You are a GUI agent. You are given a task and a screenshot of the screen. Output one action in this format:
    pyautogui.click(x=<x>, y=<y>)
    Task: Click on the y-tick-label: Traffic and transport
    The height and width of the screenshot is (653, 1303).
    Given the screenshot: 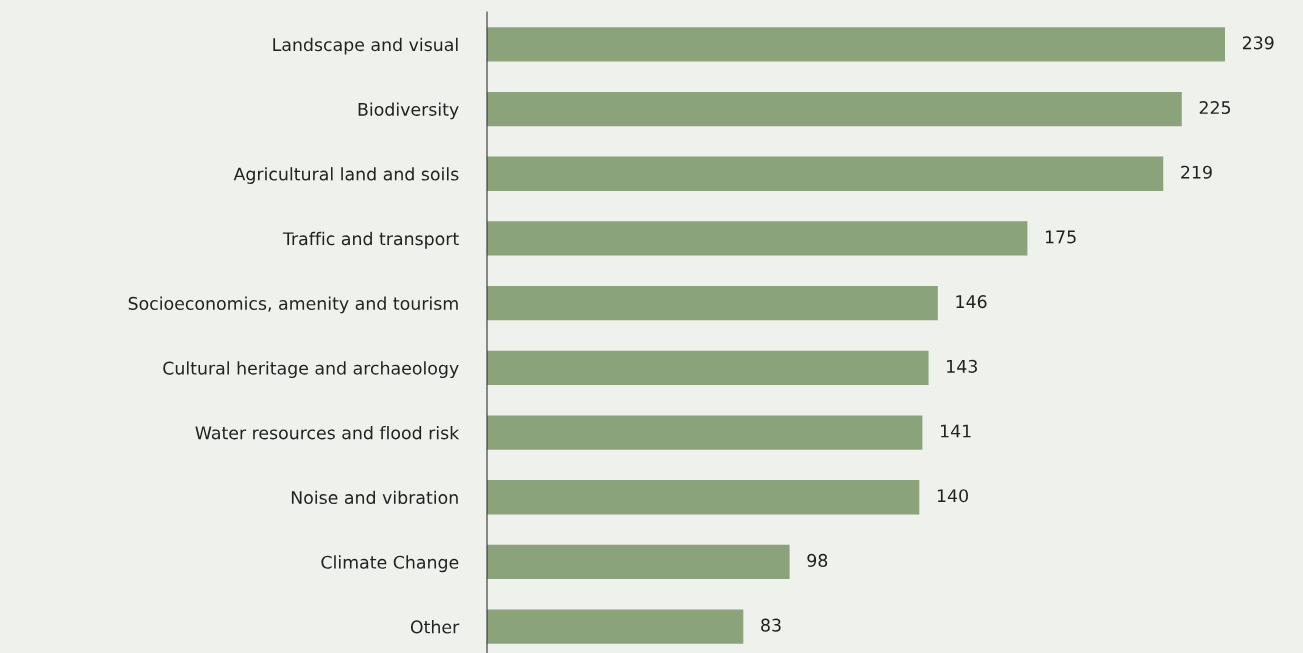 What is the action you would take?
    pyautogui.click(x=370, y=240)
    